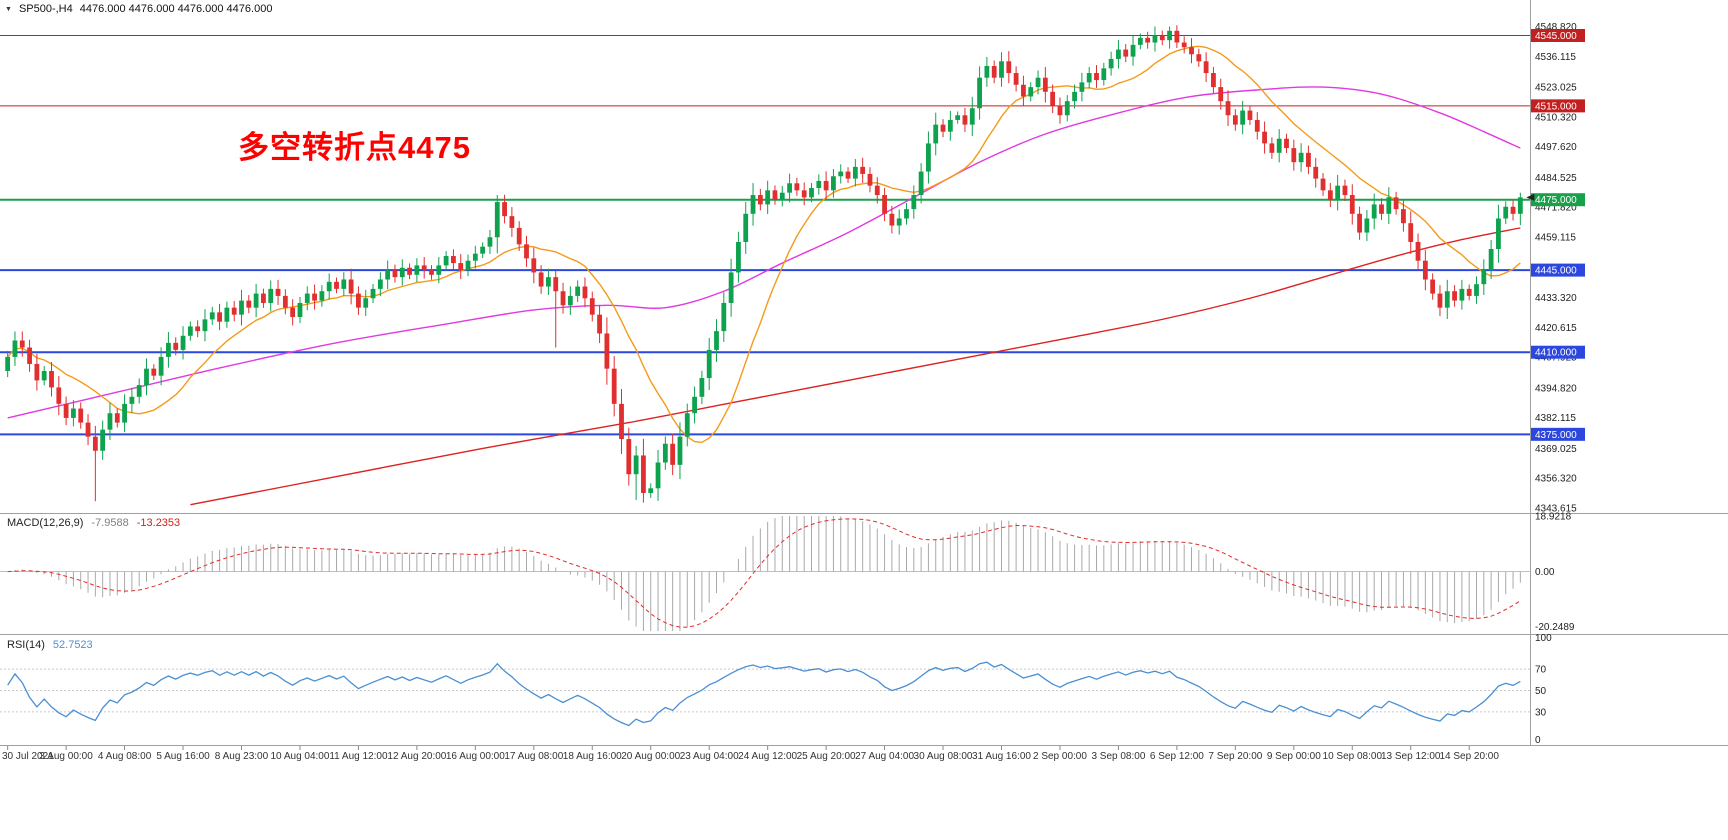 Image resolution: width=1728 pixels, height=840 pixels. Describe the element at coordinates (1555, 237) in the screenshot. I see `svg-text: 4459.115` at that location.